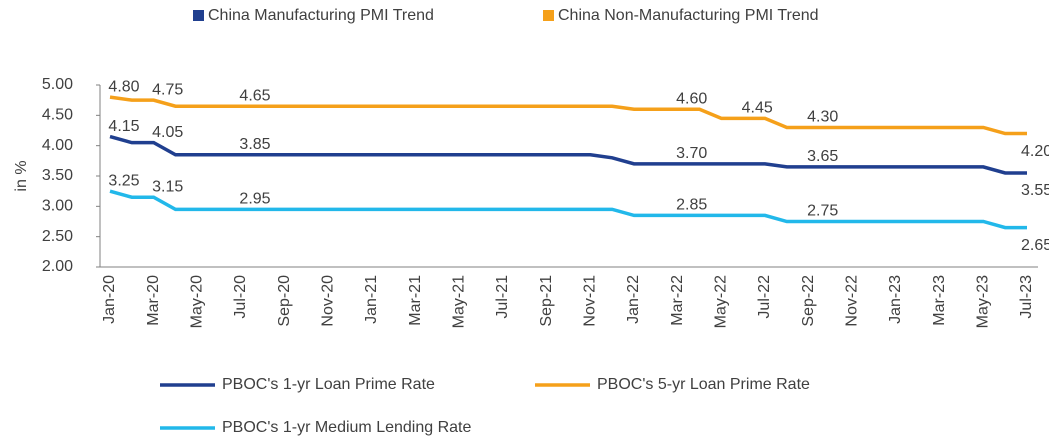 This screenshot has height=436, width=1049. What do you see at coordinates (808, 301) in the screenshot?
I see `x-tick-label: Sep-22` at bounding box center [808, 301].